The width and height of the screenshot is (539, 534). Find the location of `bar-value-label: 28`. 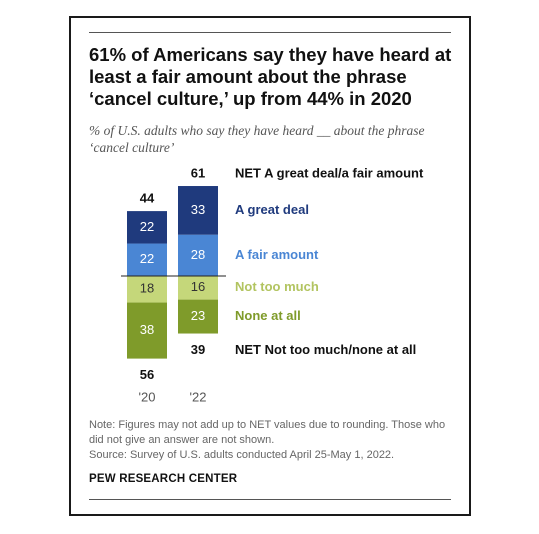

bar-value-label: 28 is located at coordinates (198, 254).